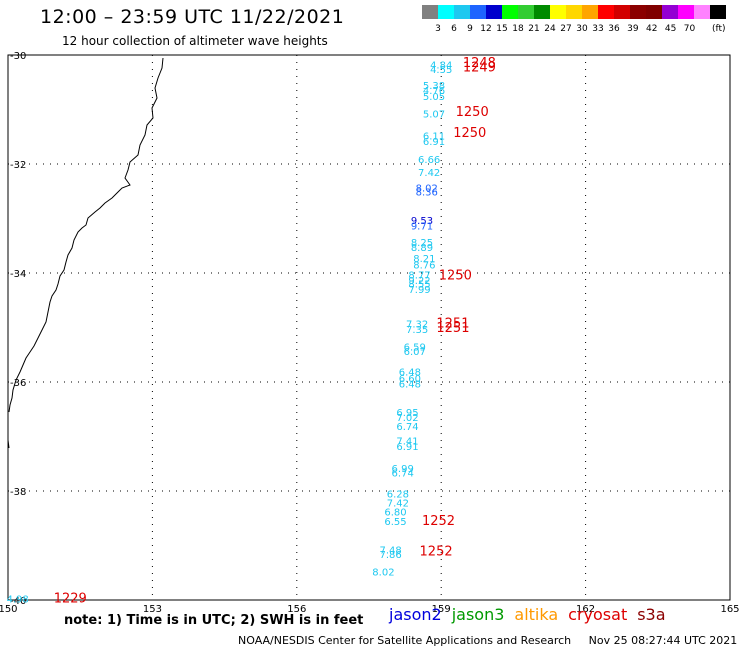 This screenshot has height=650, width=740. Describe the element at coordinates (574, 19) in the screenshot. I see `color-scale-bar: 3 6 9 12 15 18 21 24 27 30 33 36 39 42 45 70 (ft)` at that location.